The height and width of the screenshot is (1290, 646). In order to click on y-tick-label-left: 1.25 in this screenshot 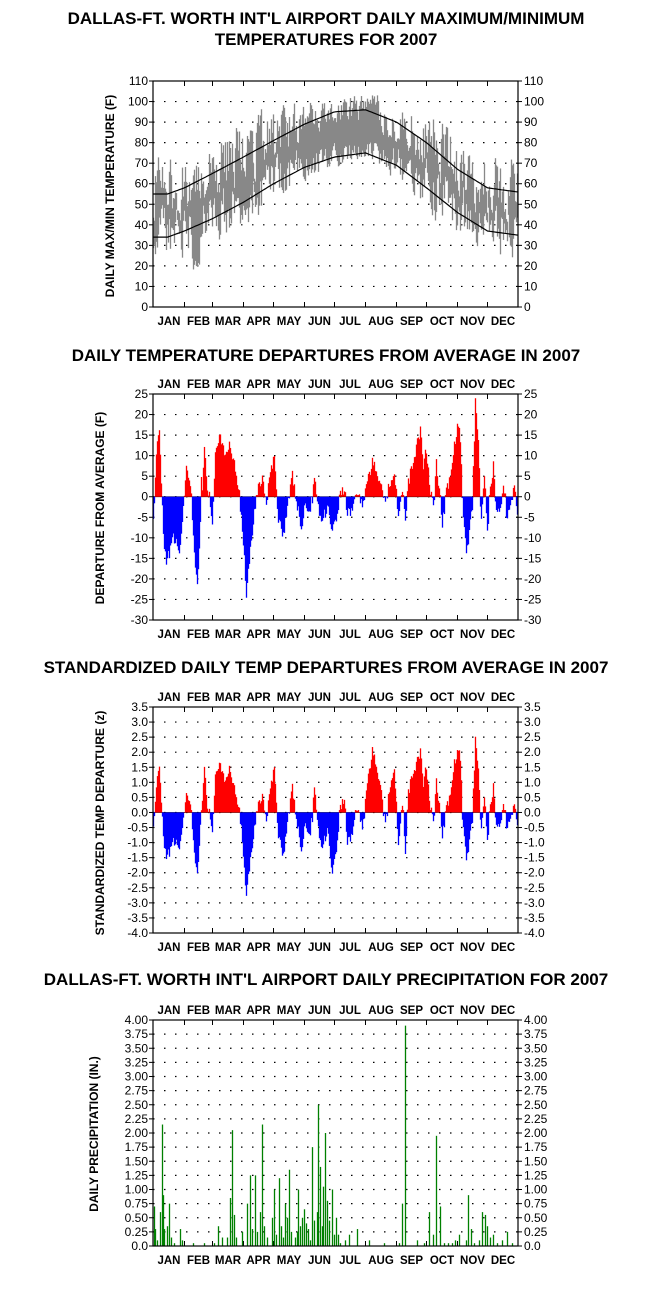, I will do `click(137, 1175)`.